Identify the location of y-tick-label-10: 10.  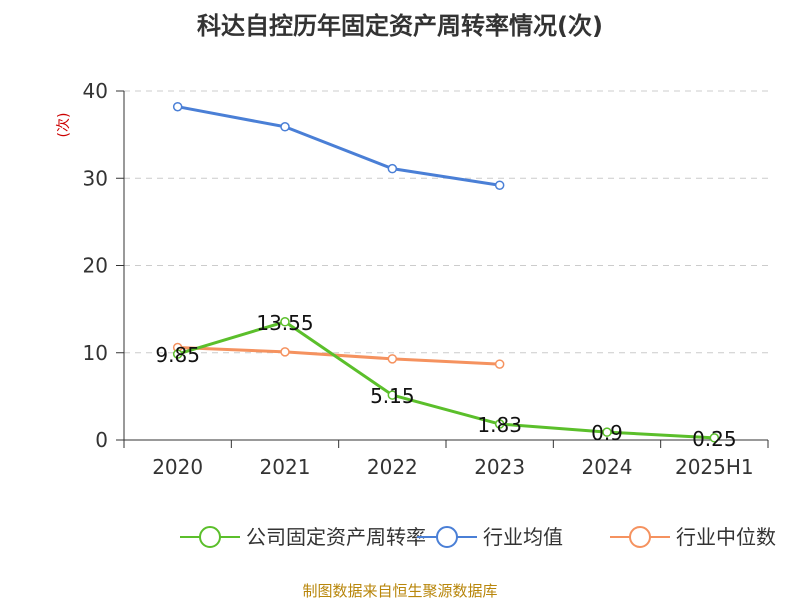
(95, 353).